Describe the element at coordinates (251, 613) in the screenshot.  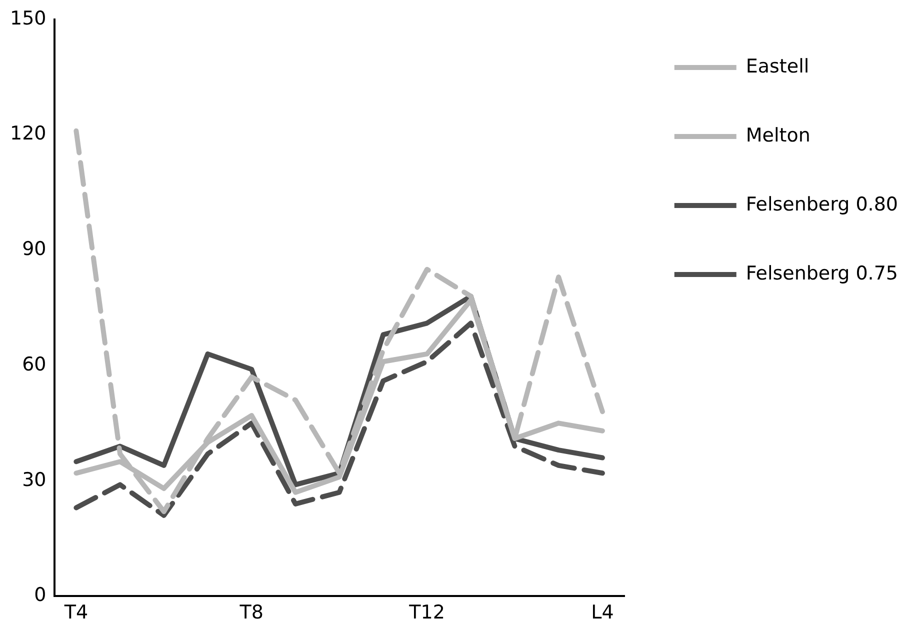
I see `x-tick-label: T8` at that location.